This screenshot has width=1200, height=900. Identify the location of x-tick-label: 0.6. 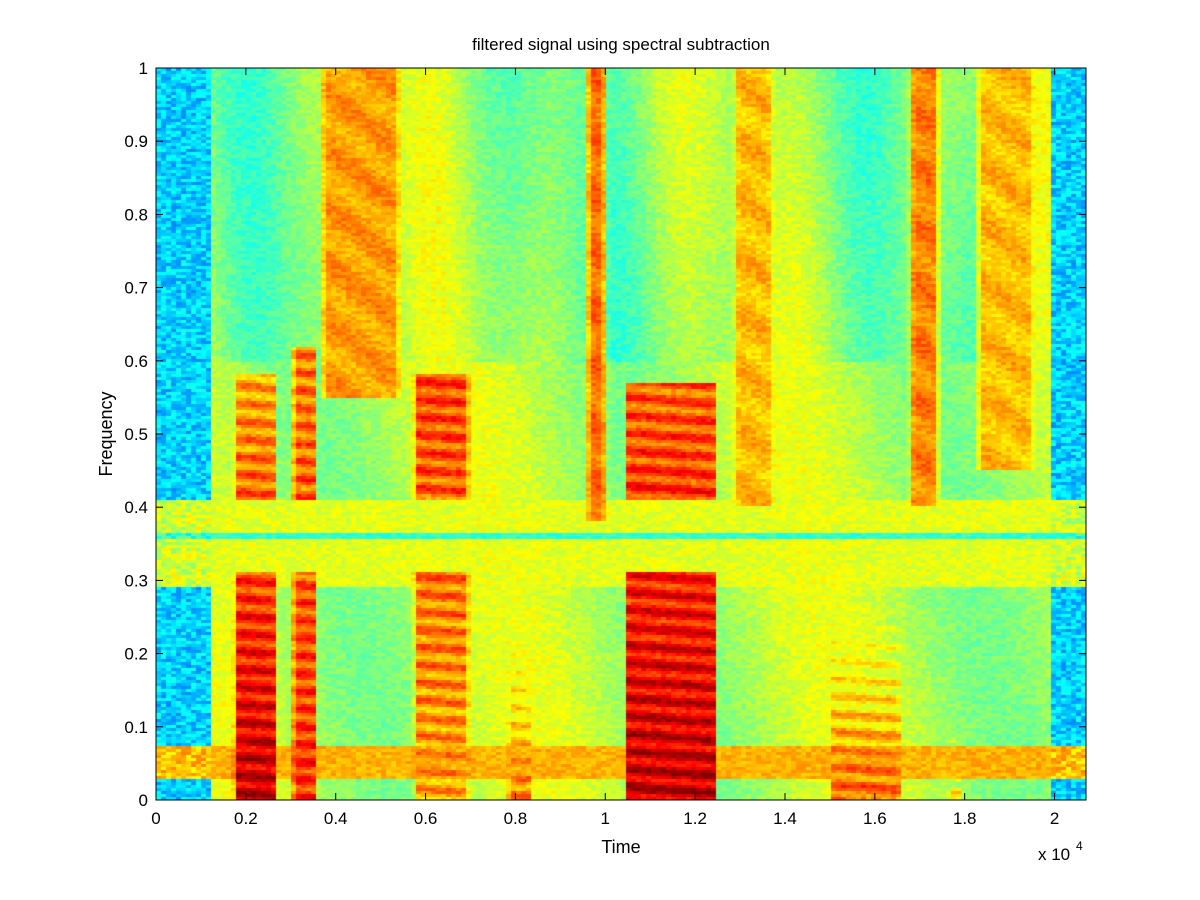
(426, 818).